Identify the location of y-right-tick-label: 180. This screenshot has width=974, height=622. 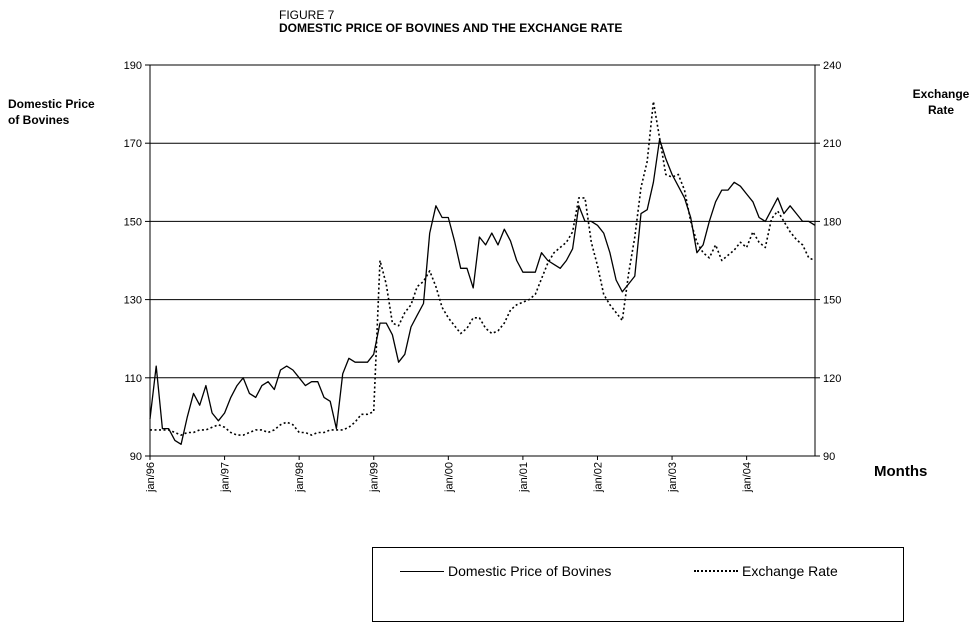
(832, 222).